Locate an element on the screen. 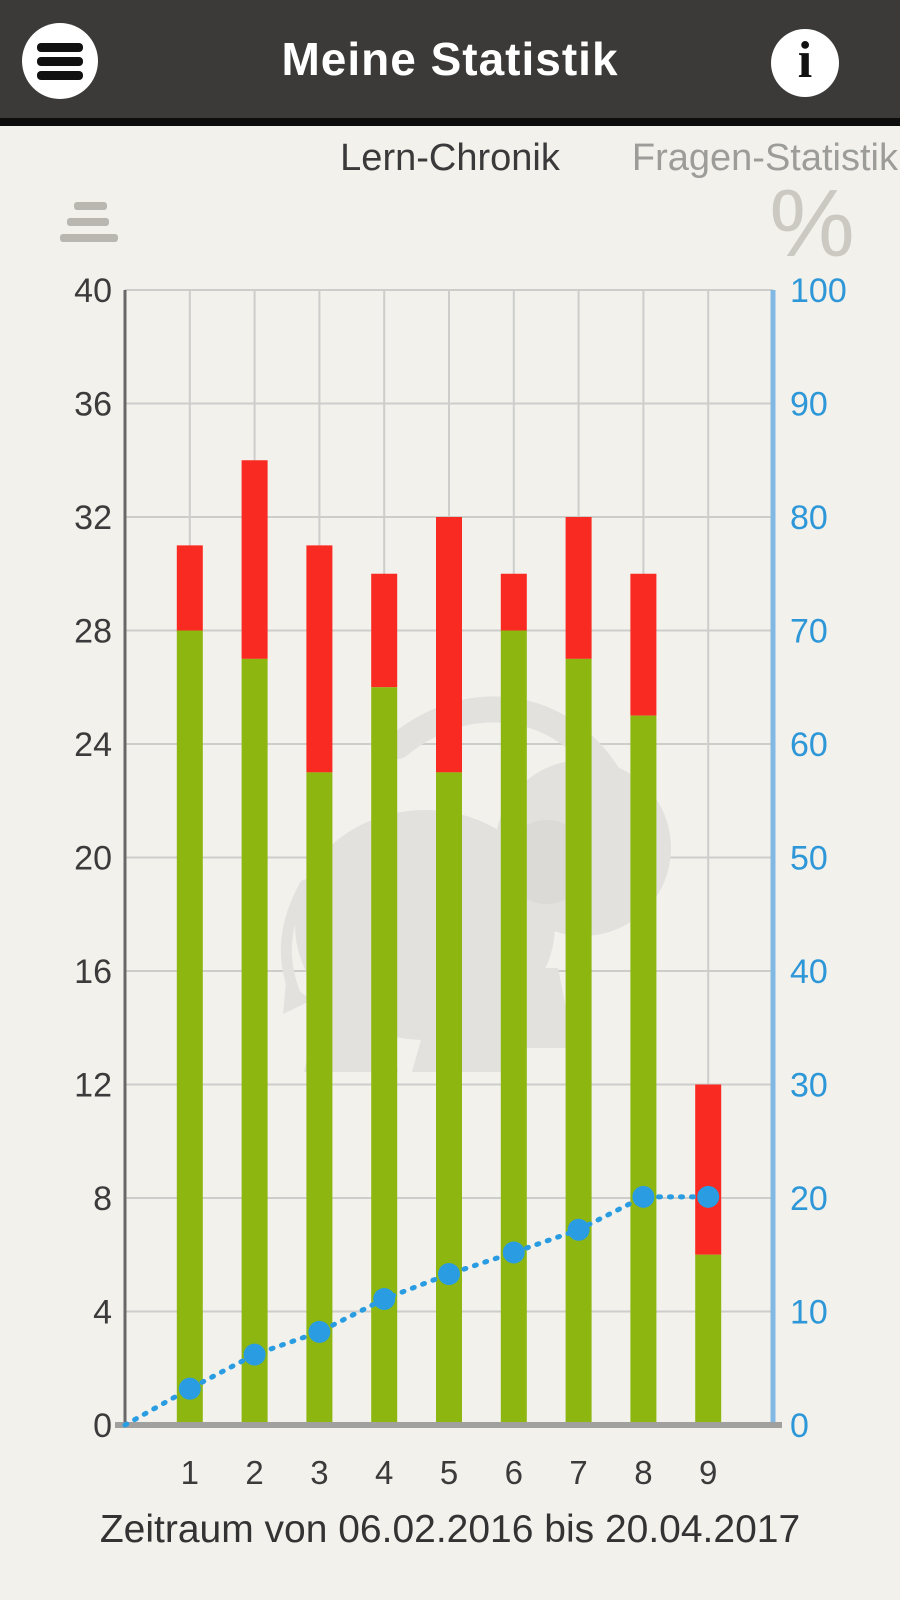  stacked-bars-icon is located at coordinates (90, 223).